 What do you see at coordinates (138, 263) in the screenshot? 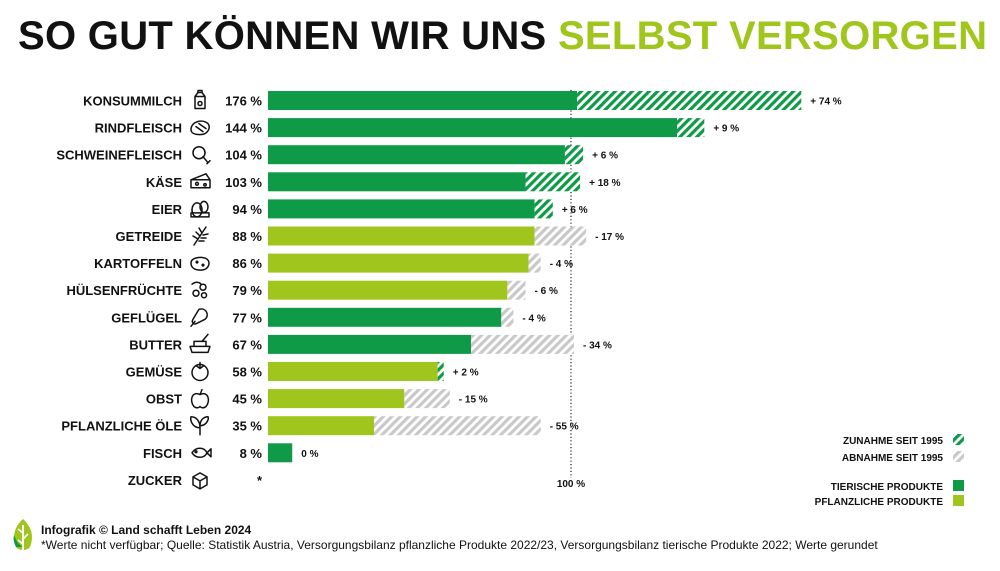
I see `row-label: KARTOFFELN` at bounding box center [138, 263].